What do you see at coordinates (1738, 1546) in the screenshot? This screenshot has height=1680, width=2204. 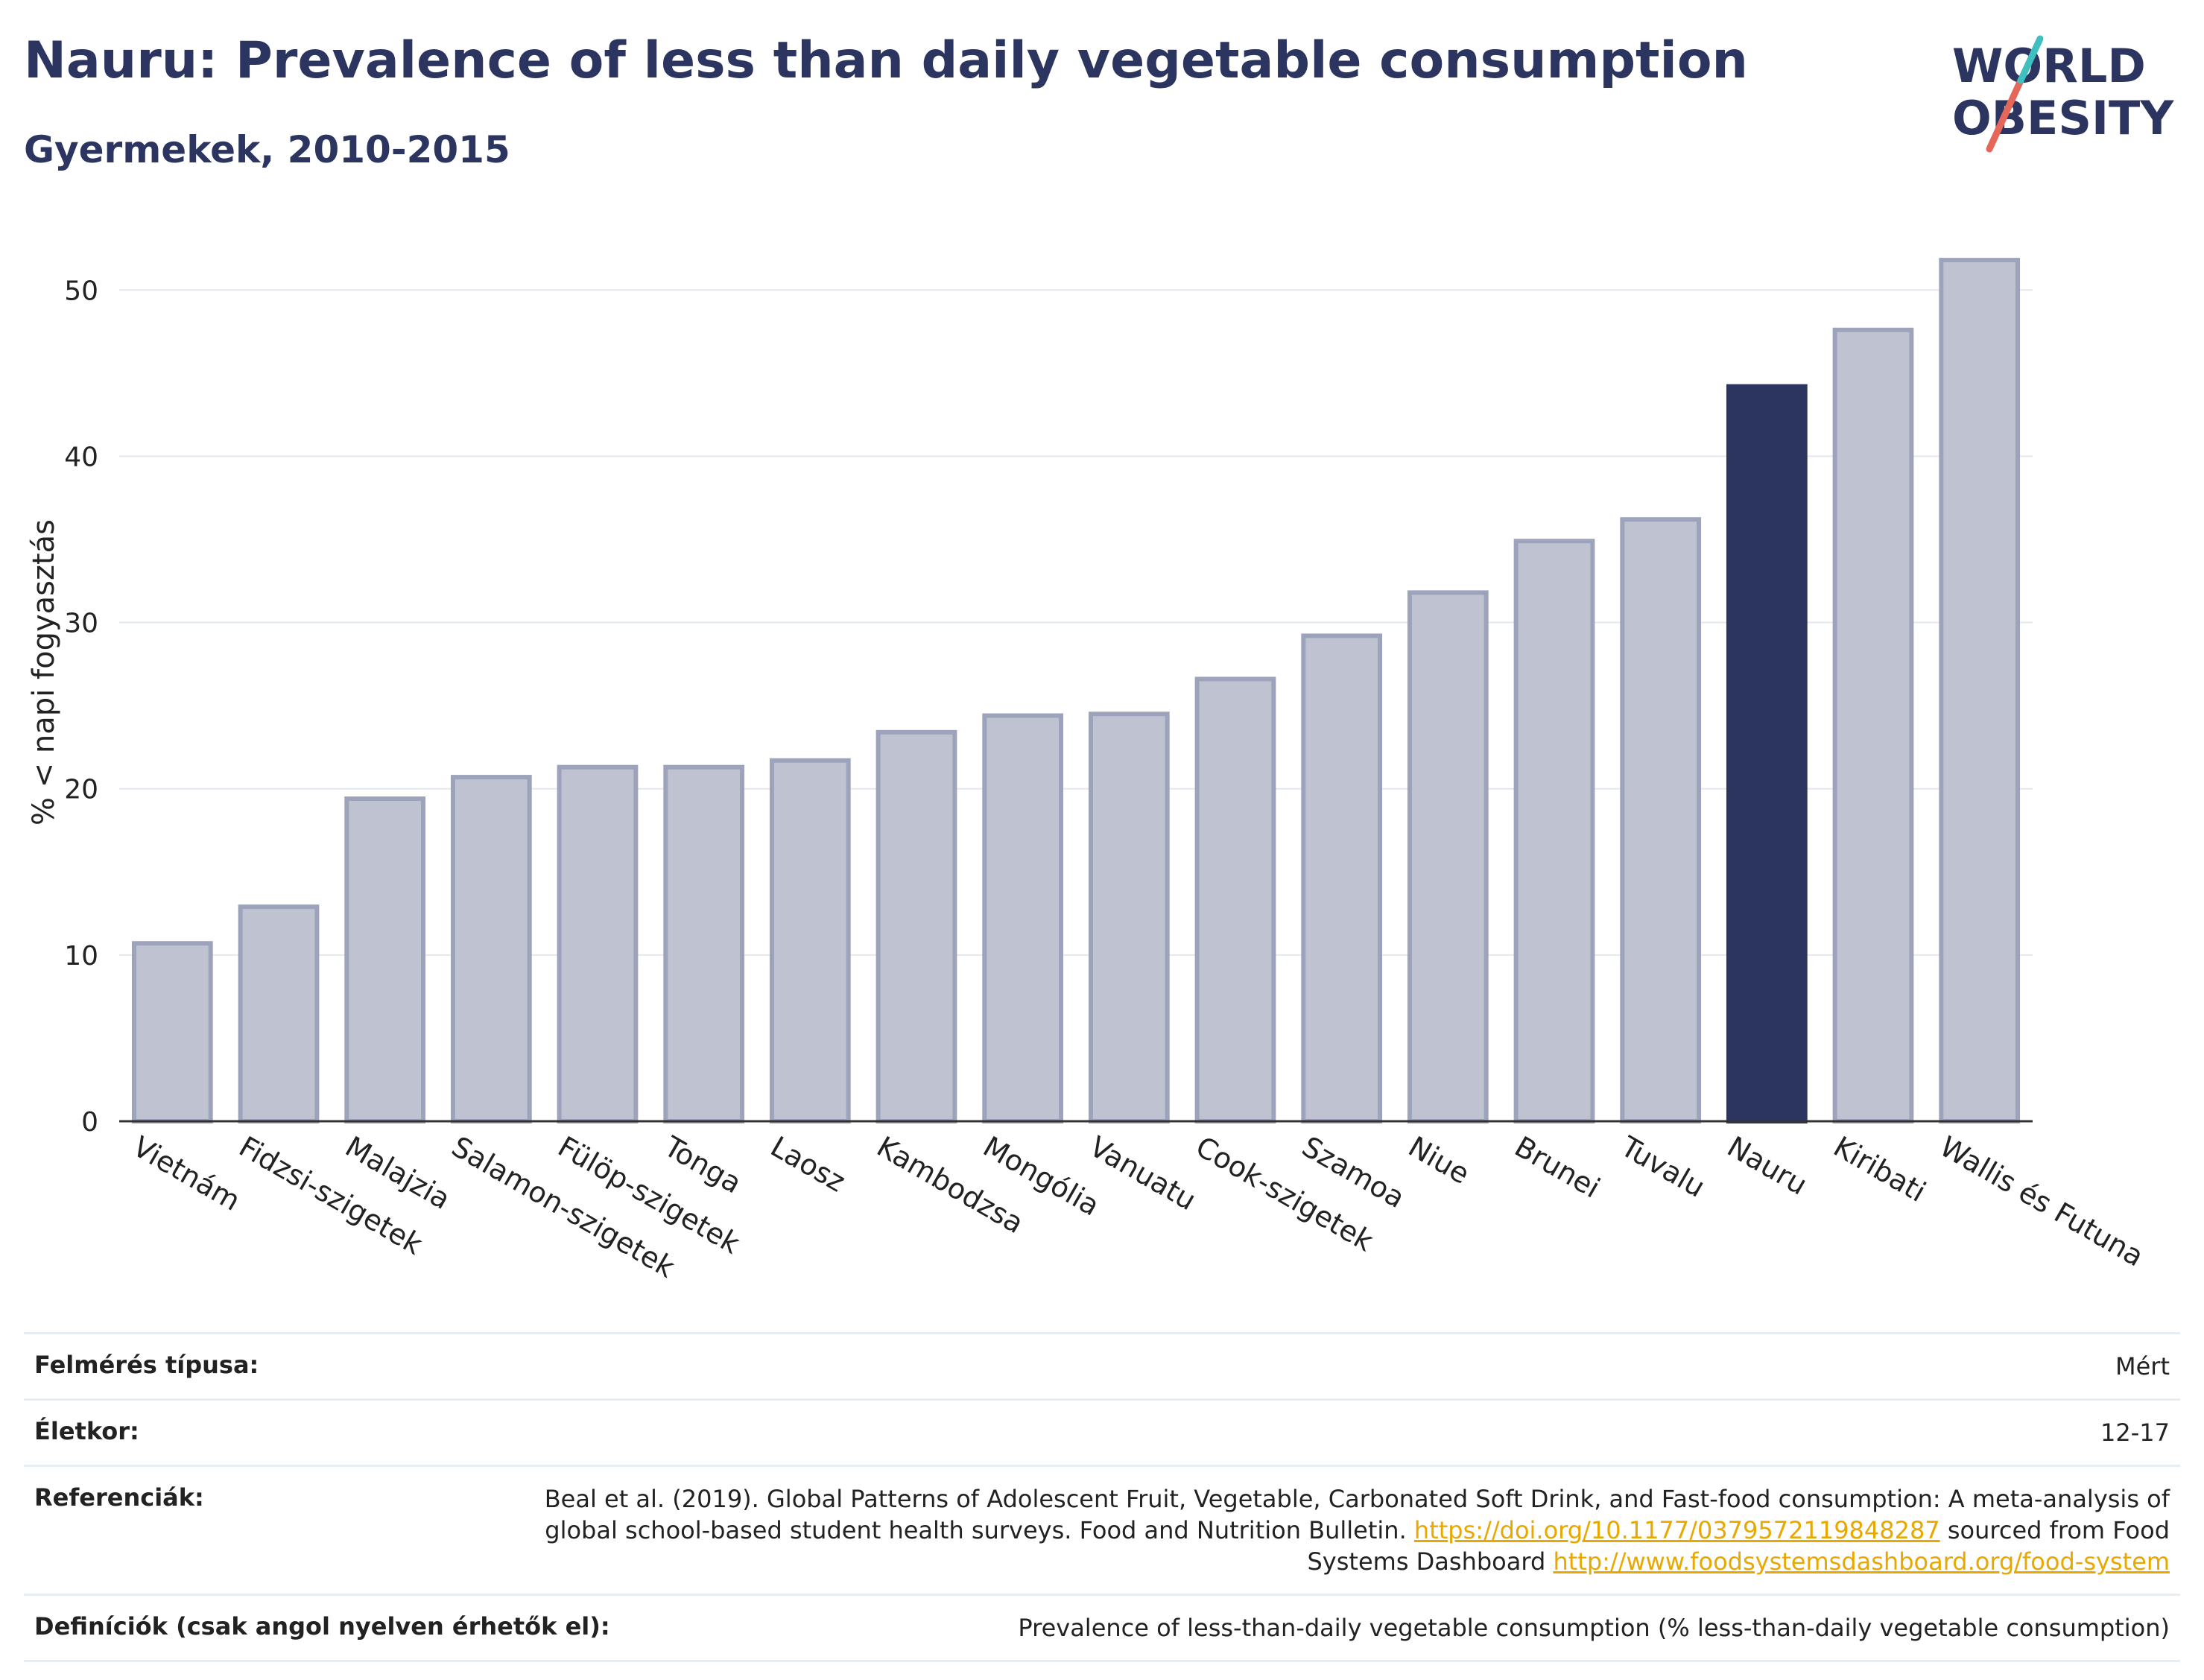 I see `reference-text-2: sourced from Food Systems Dashboard` at bounding box center [1738, 1546].